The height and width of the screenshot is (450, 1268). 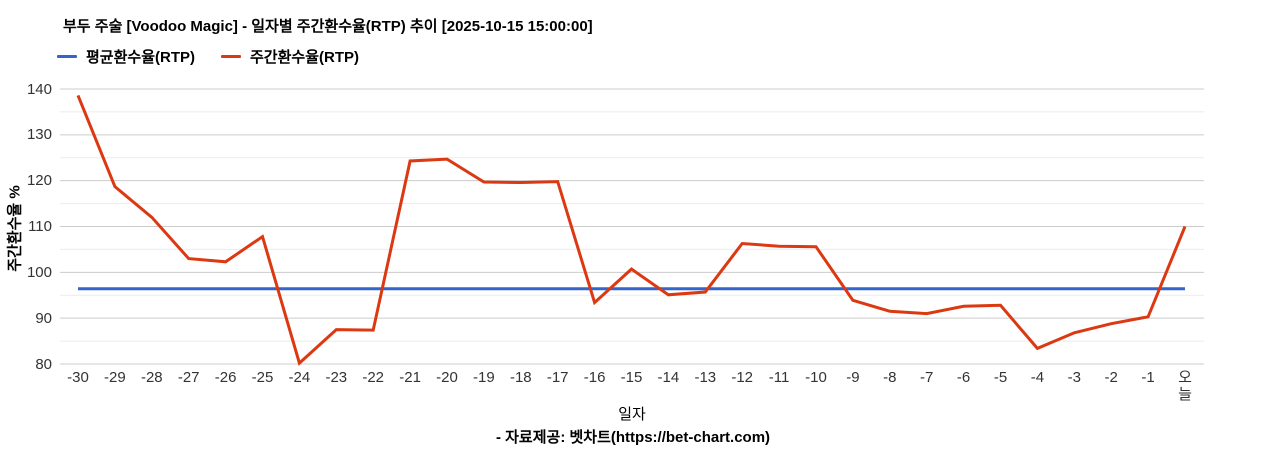 I want to click on y-tick-label: 80, so click(x=43, y=364).